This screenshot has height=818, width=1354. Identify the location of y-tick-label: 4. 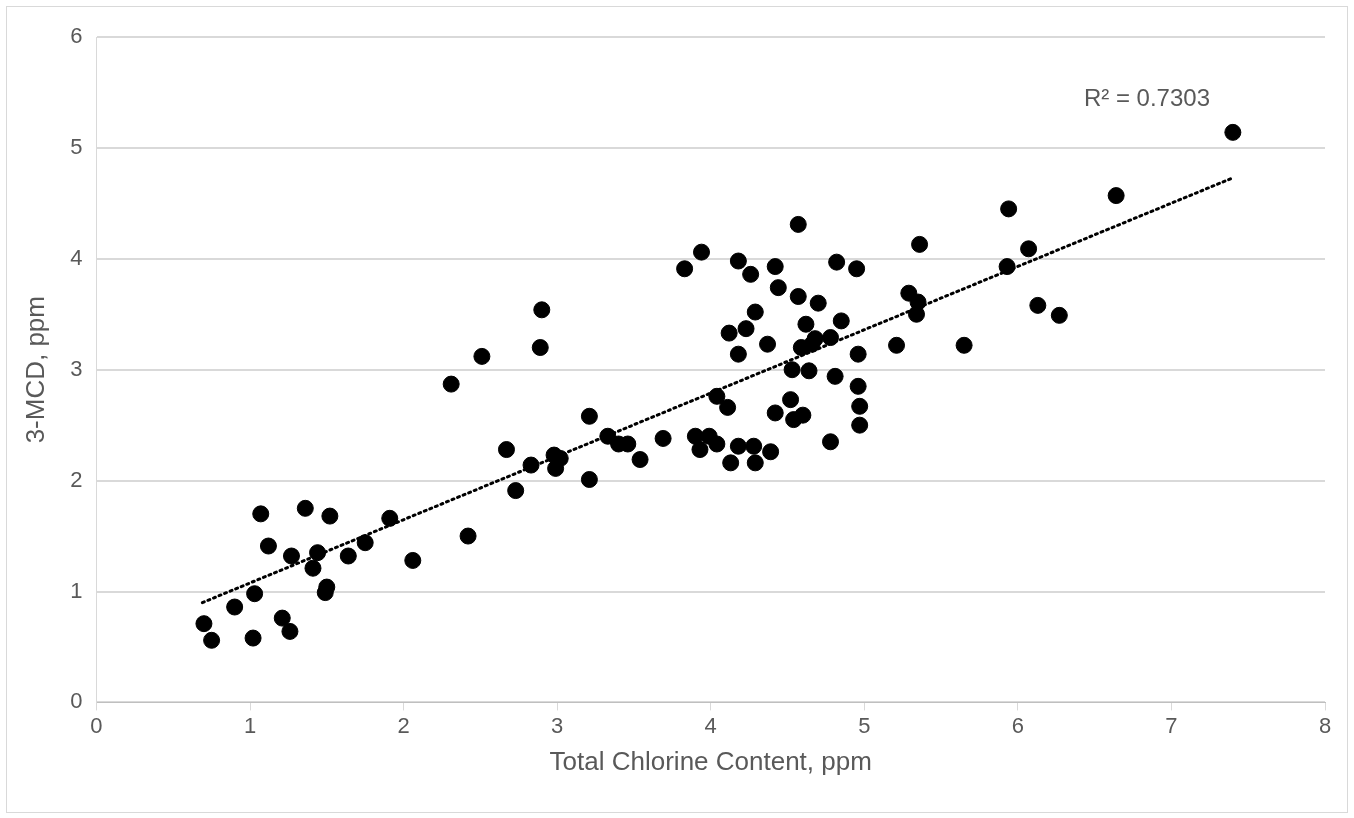
(76, 257).